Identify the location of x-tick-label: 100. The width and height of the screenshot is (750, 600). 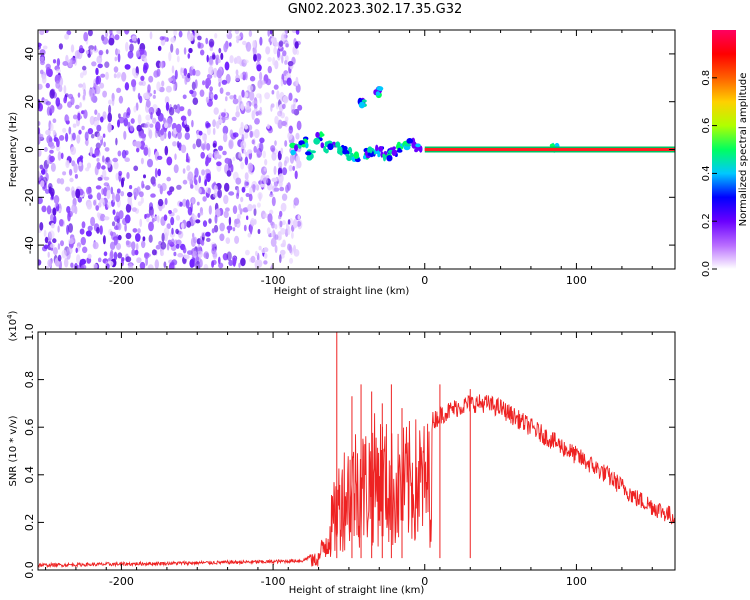
(576, 581).